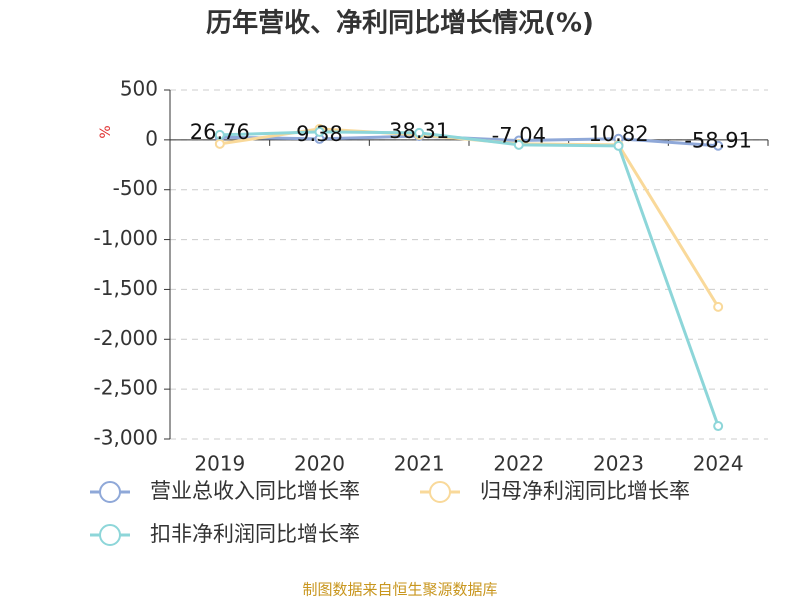 Image resolution: width=800 pixels, height=600 pixels. I want to click on x-tick-label: 2022, so click(518, 464).